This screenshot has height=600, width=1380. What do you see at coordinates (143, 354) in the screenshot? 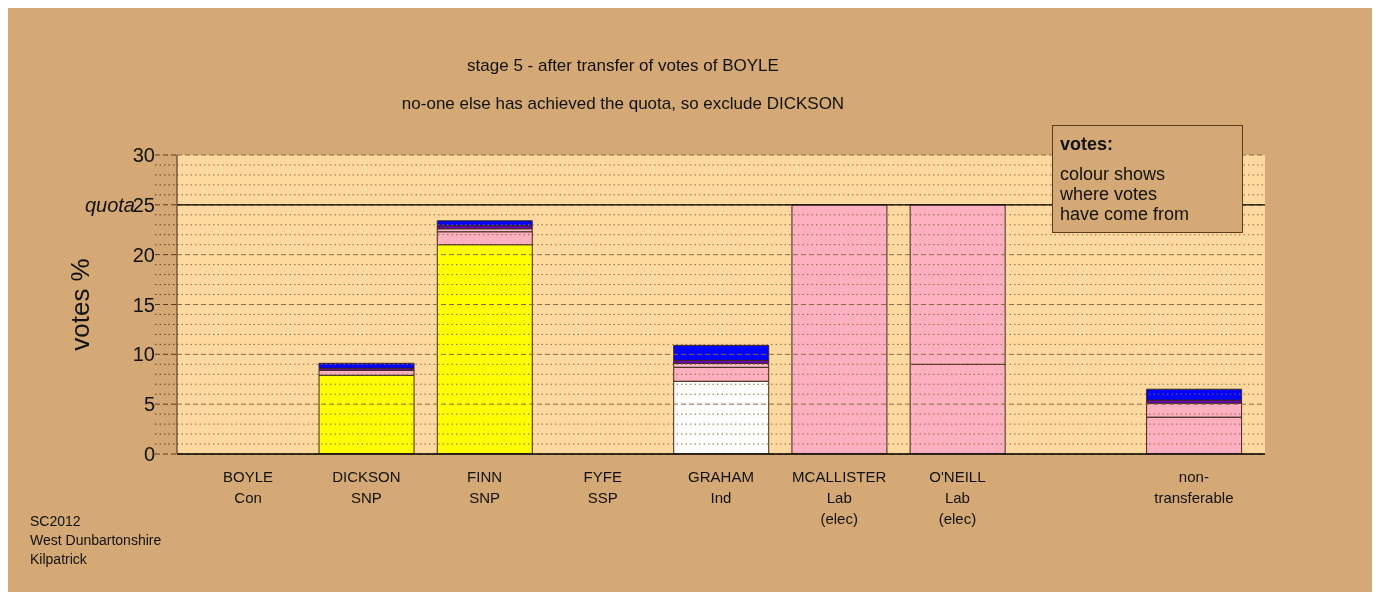
I see `y-tick-label: 10` at bounding box center [143, 354].